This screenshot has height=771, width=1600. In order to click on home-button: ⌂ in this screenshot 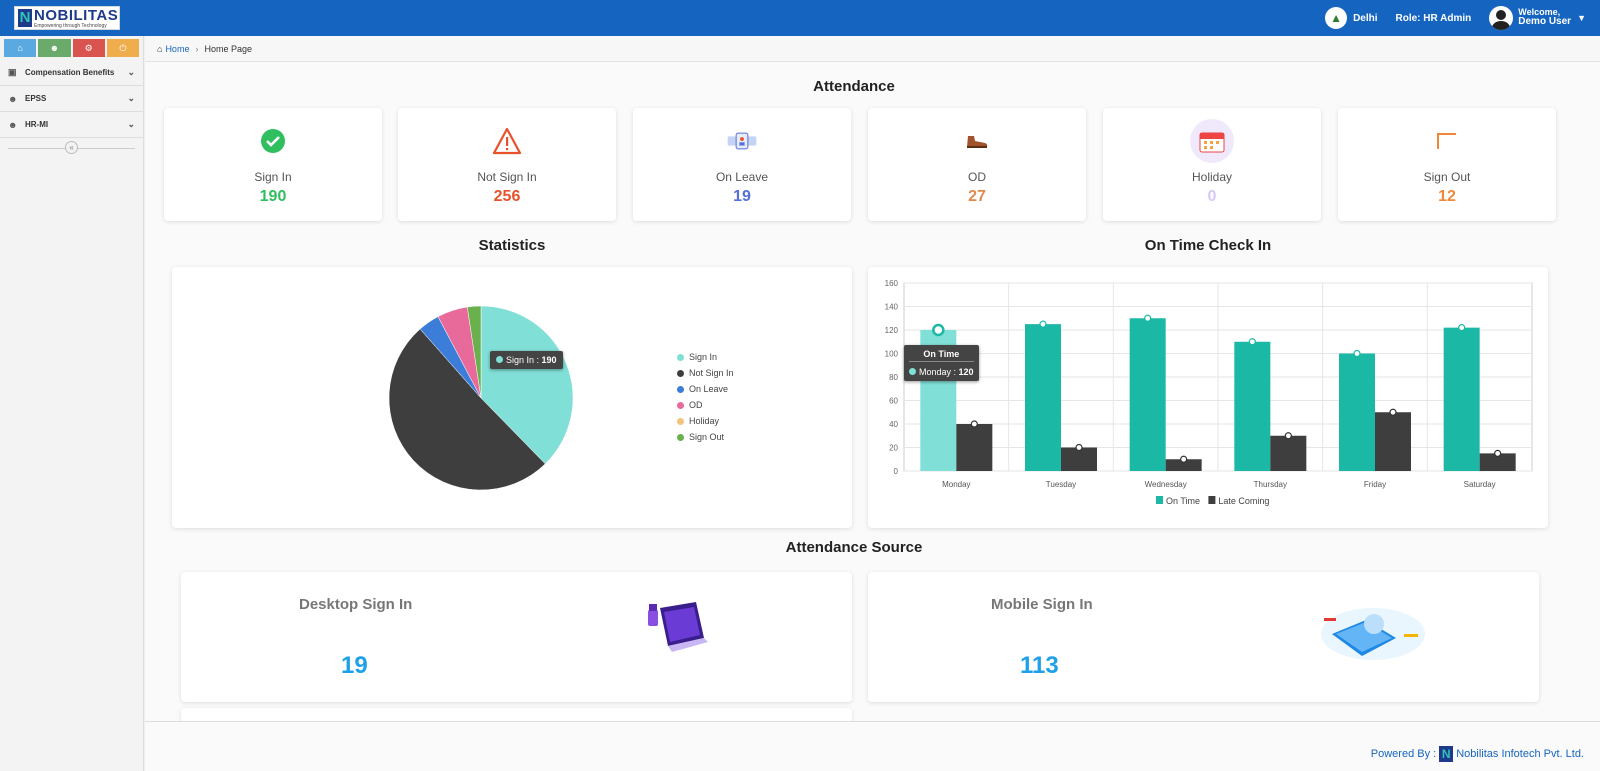, I will do `click(20, 48)`.